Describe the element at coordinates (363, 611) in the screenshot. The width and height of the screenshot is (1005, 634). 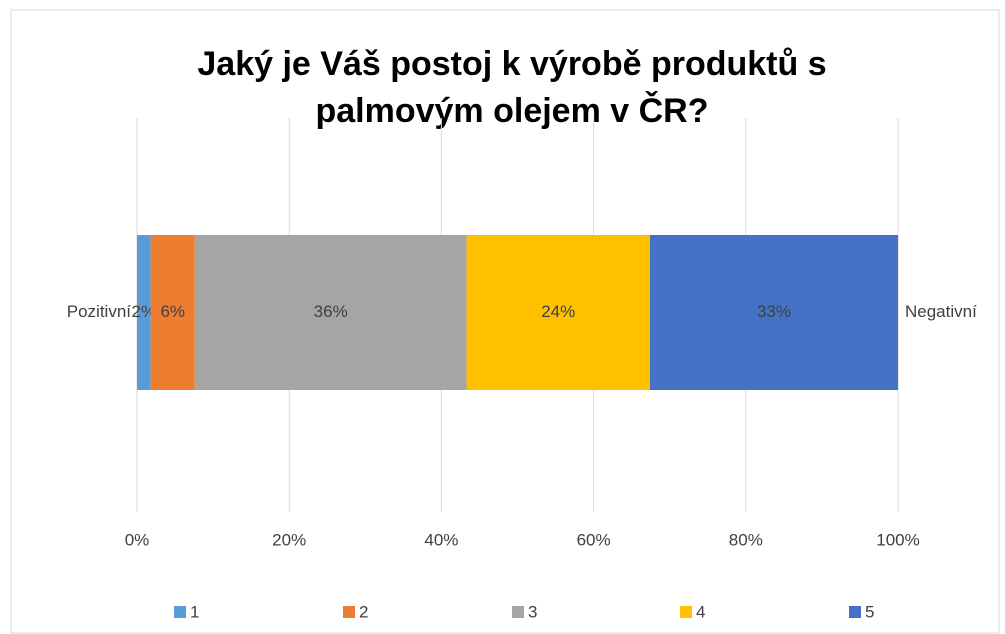
I see `legend-label: 2` at that location.